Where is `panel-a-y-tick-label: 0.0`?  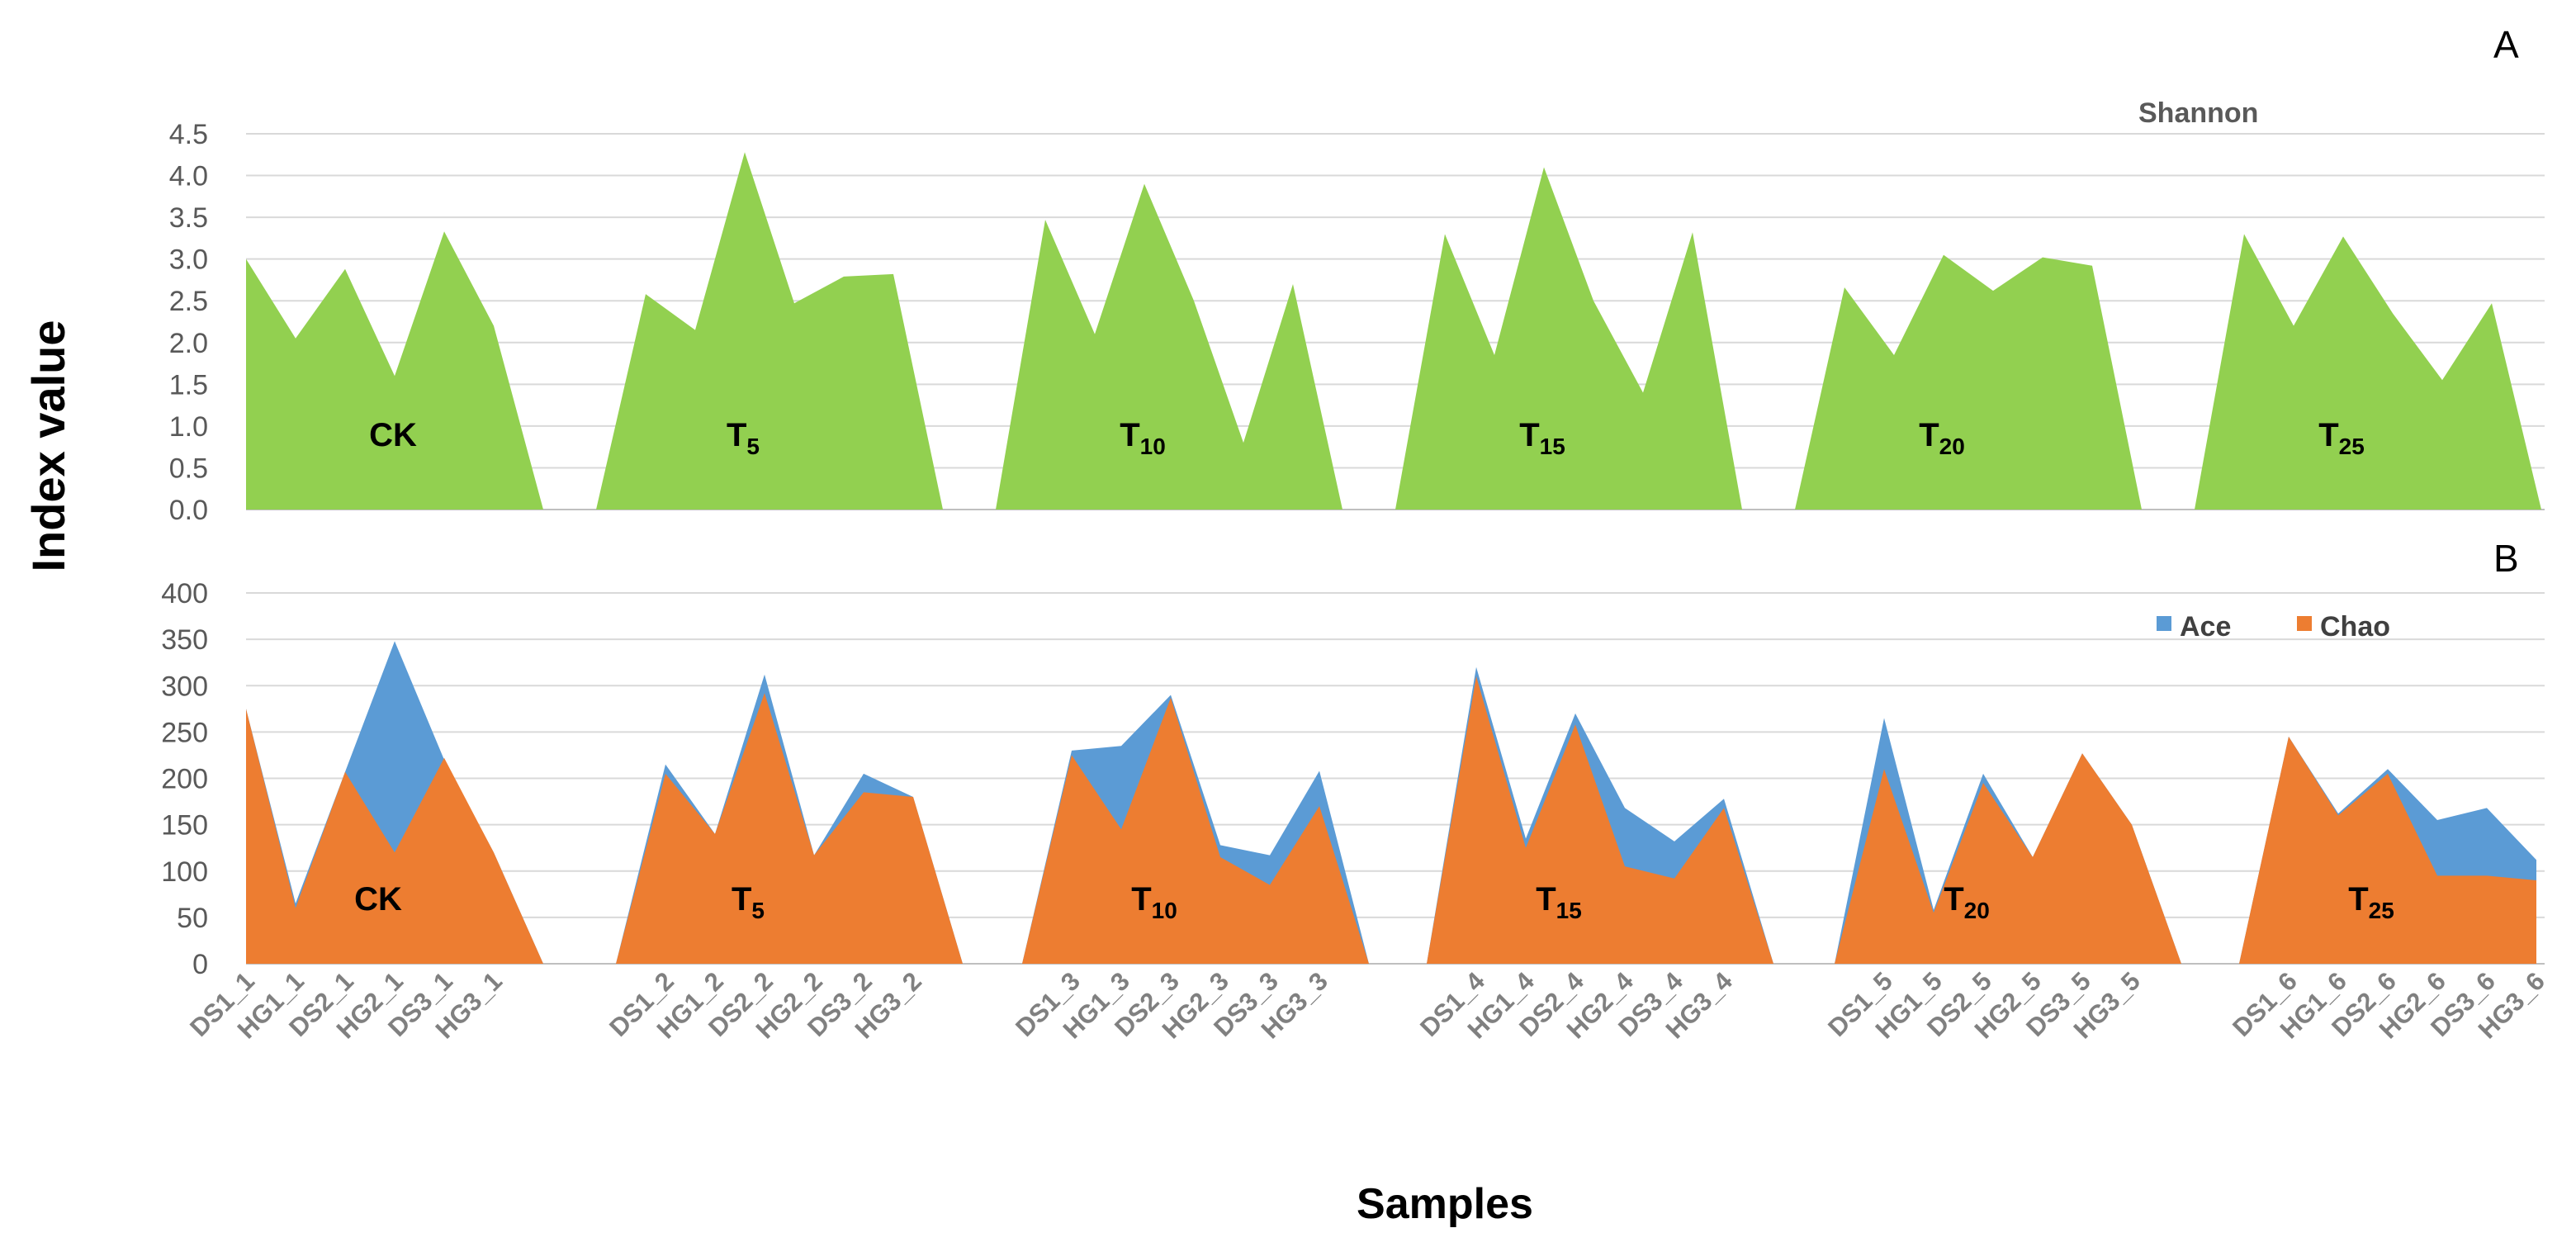
panel-a-y-tick-label: 0.0 is located at coordinates (188, 510).